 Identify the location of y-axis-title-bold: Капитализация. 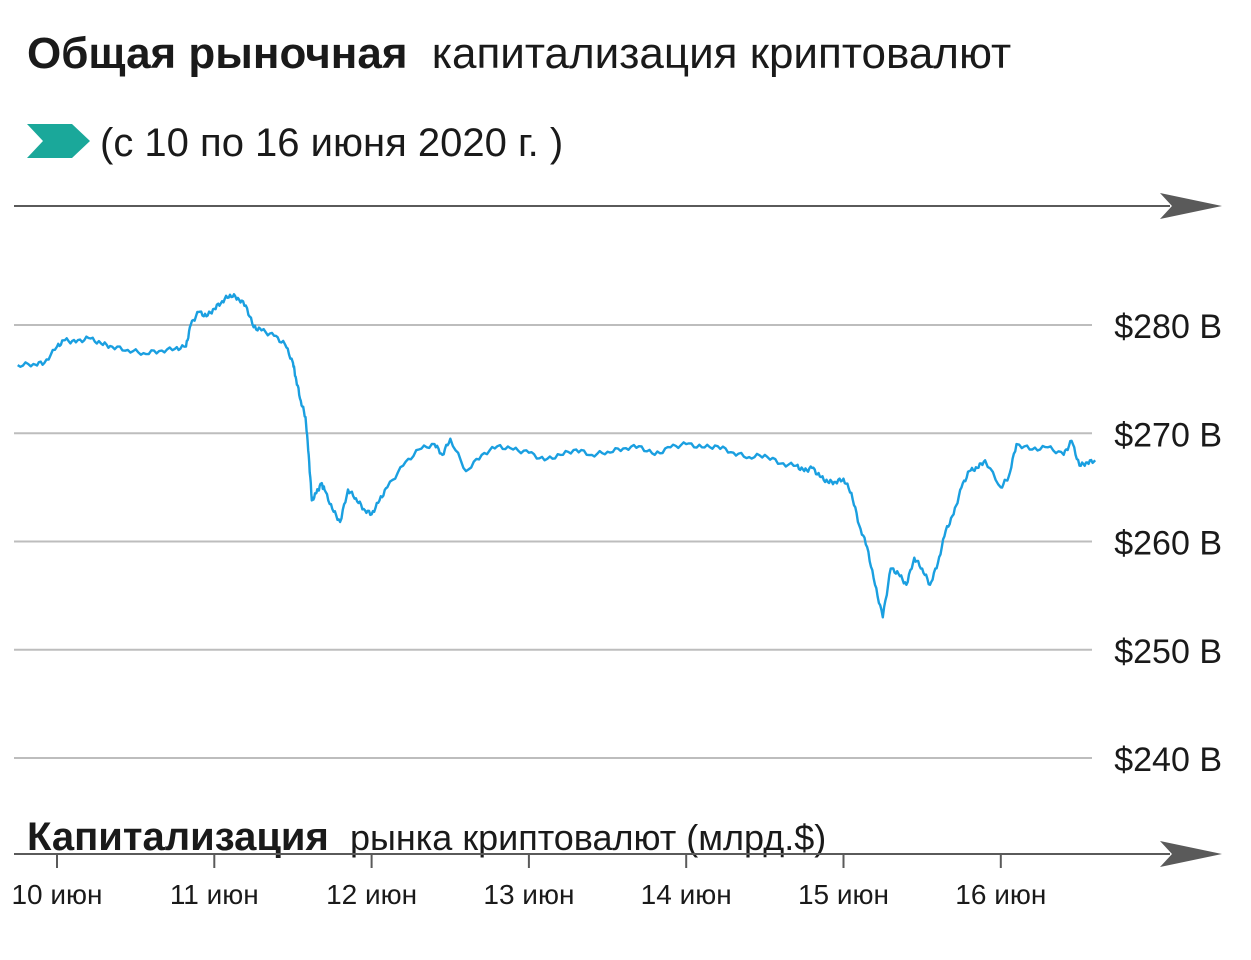
(178, 837).